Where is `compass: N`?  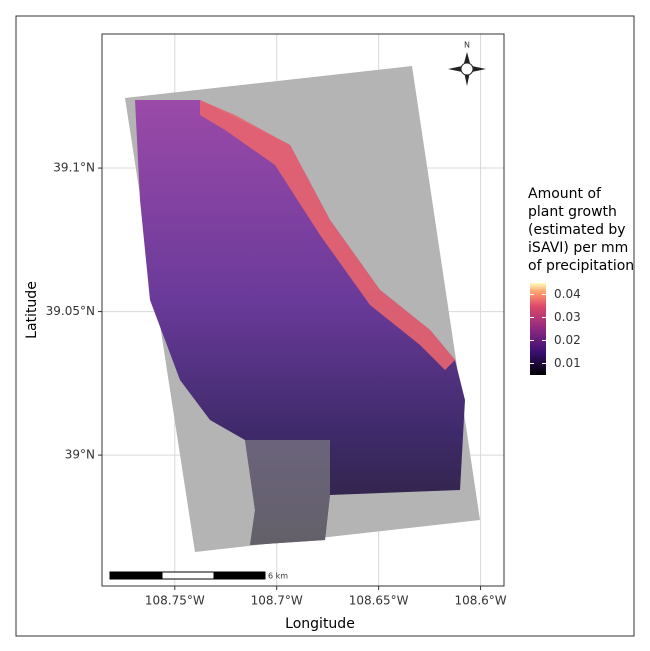 compass: N is located at coordinates (467, 63).